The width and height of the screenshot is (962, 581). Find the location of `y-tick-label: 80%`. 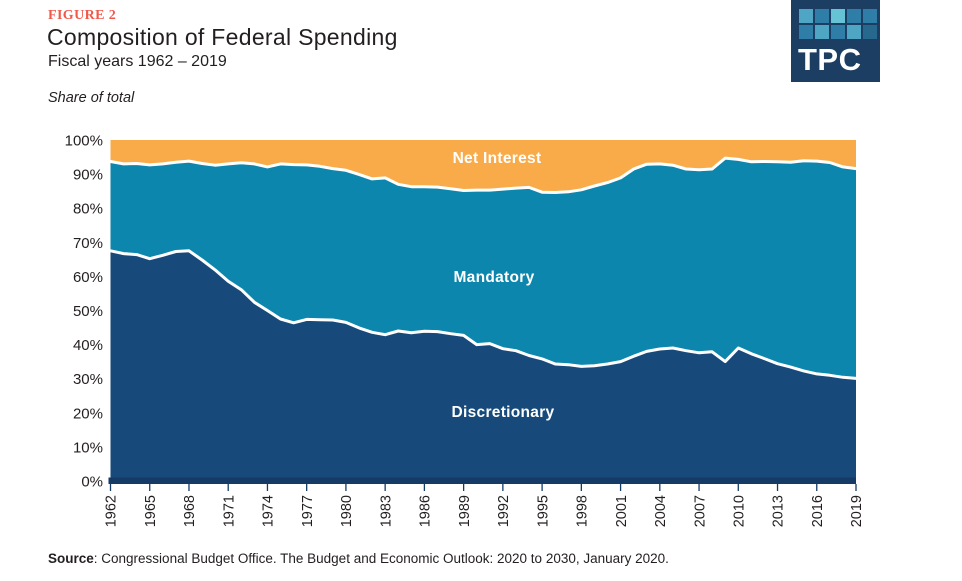

y-tick-label: 80% is located at coordinates (88, 209).